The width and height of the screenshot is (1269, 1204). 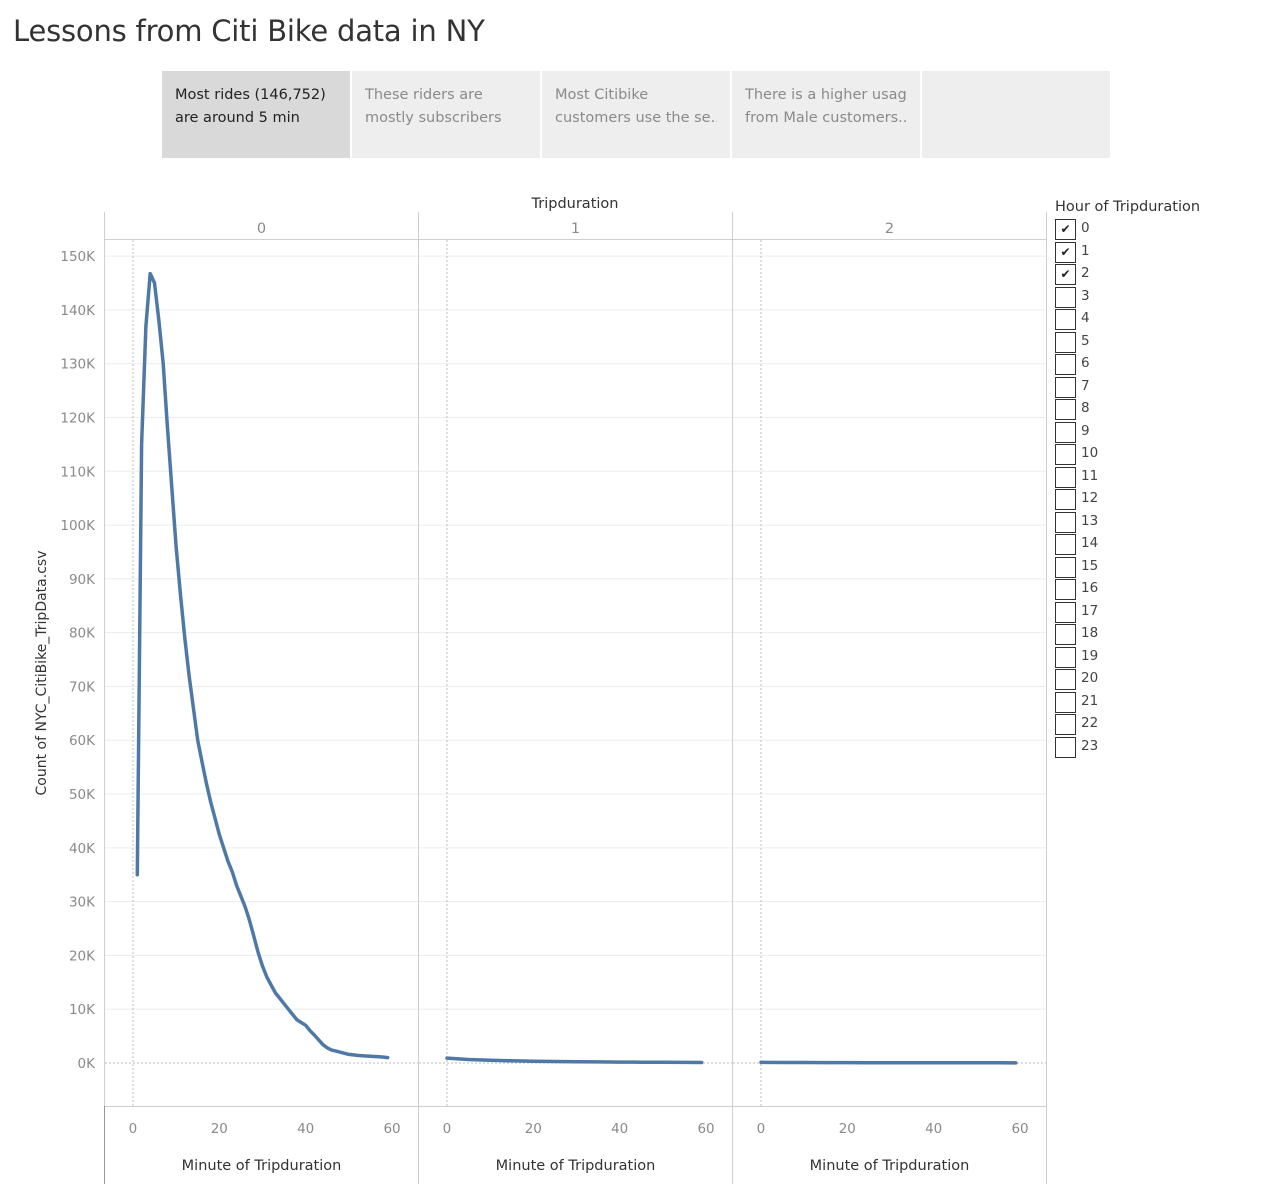 What do you see at coordinates (602, 95) in the screenshot?
I see `story-point-3-line1: Most Citibike` at bounding box center [602, 95].